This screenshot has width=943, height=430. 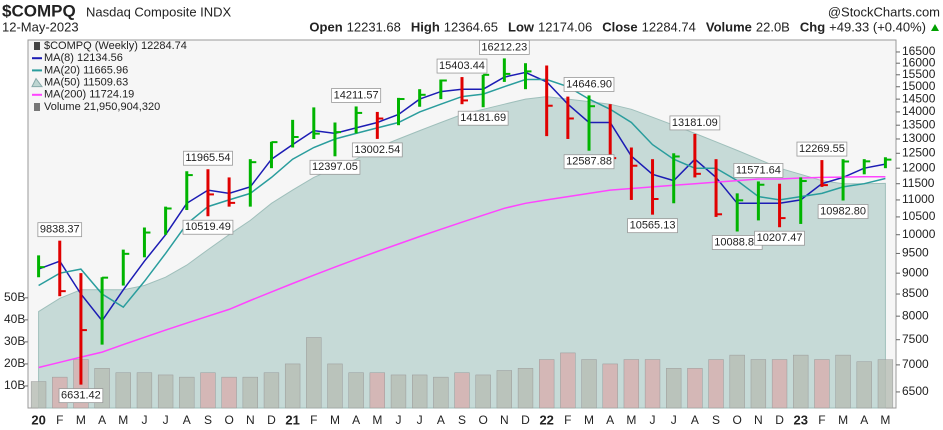 I want to click on x-tick-label: 20, so click(x=38, y=419).